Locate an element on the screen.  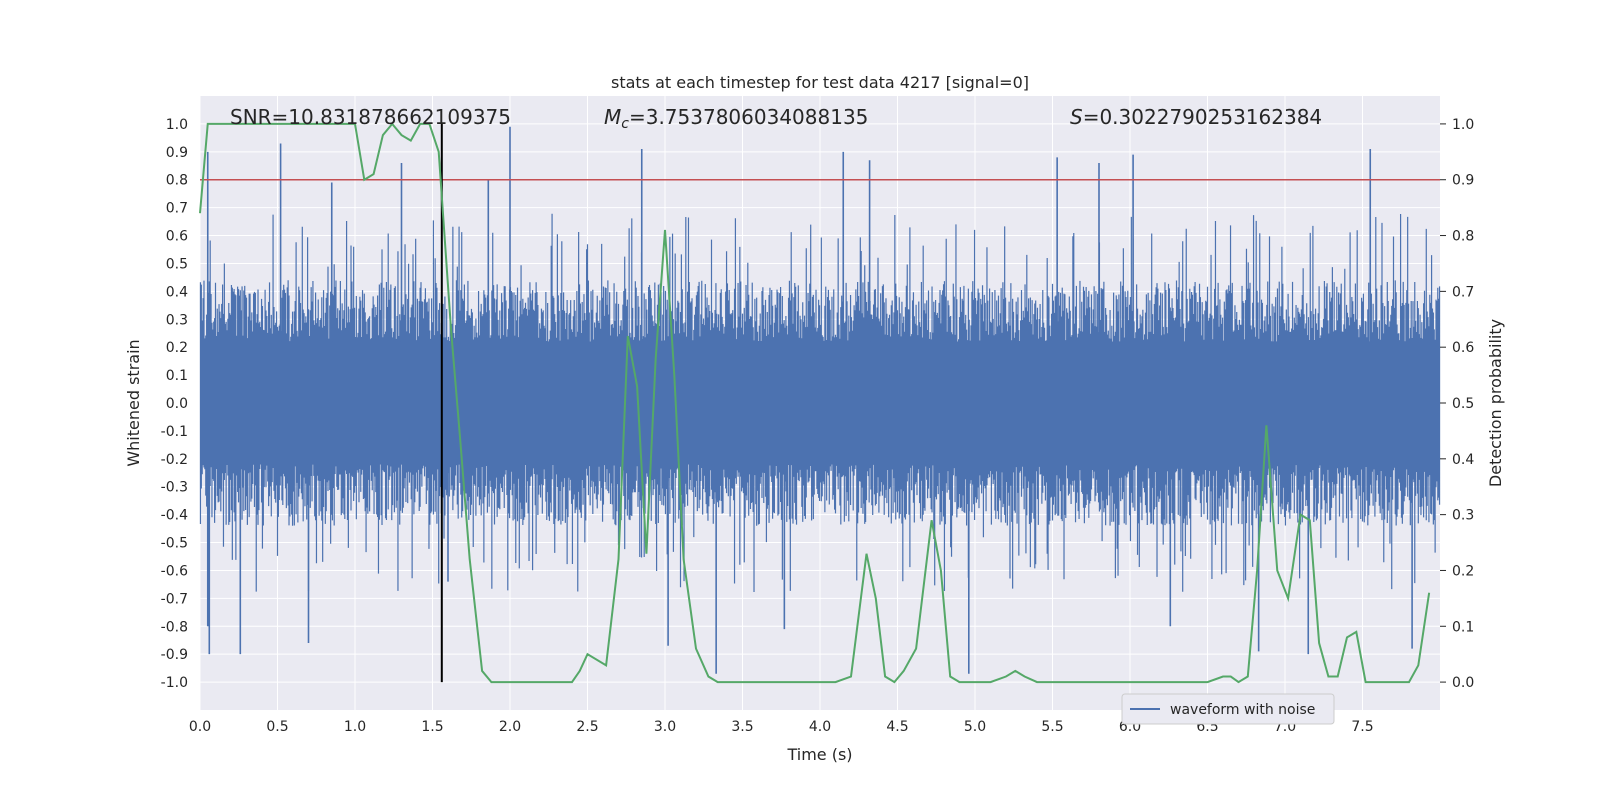
x-tick-label: 0.0 is located at coordinates (200, 727).